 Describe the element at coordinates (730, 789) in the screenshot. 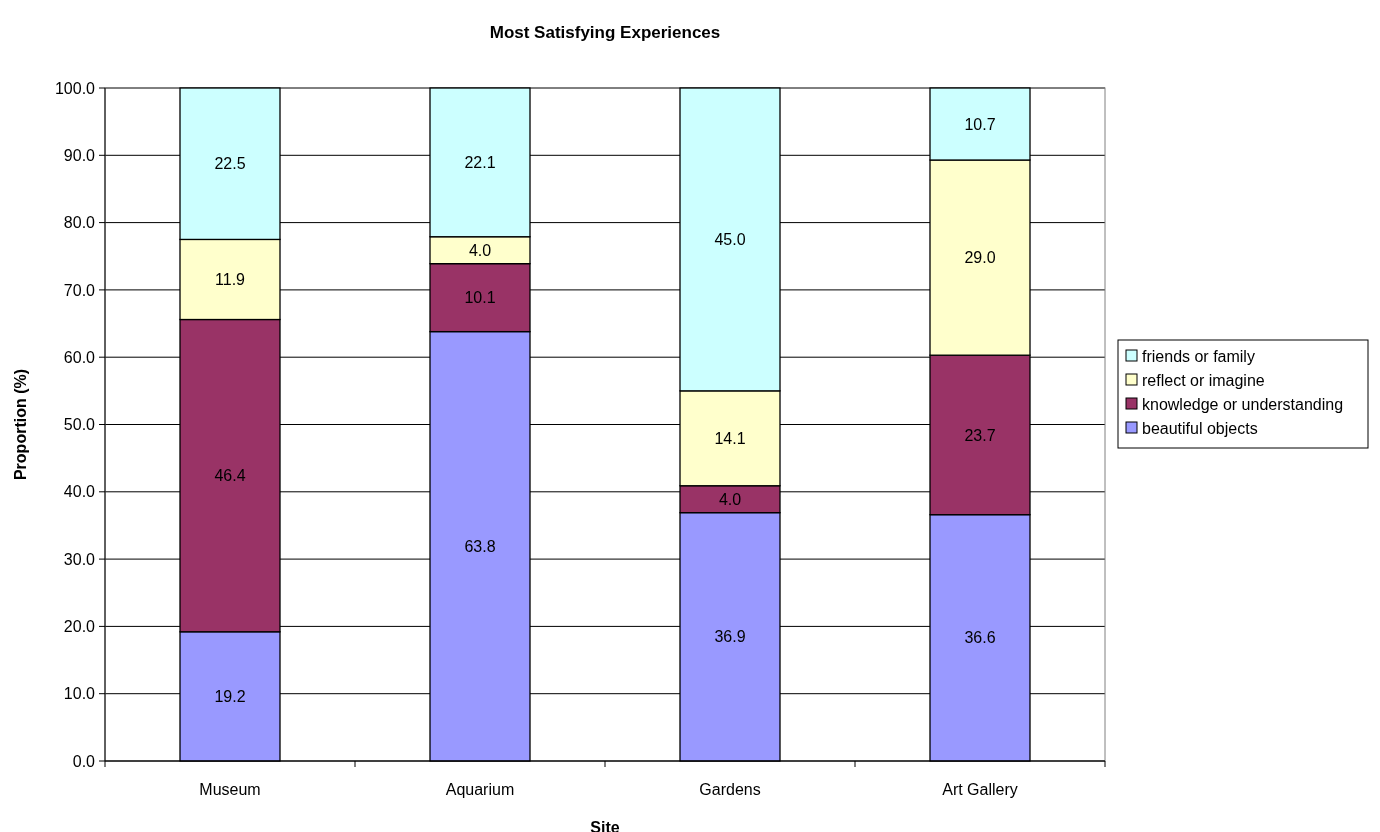

I see `x-tick-label: Gardens` at that location.